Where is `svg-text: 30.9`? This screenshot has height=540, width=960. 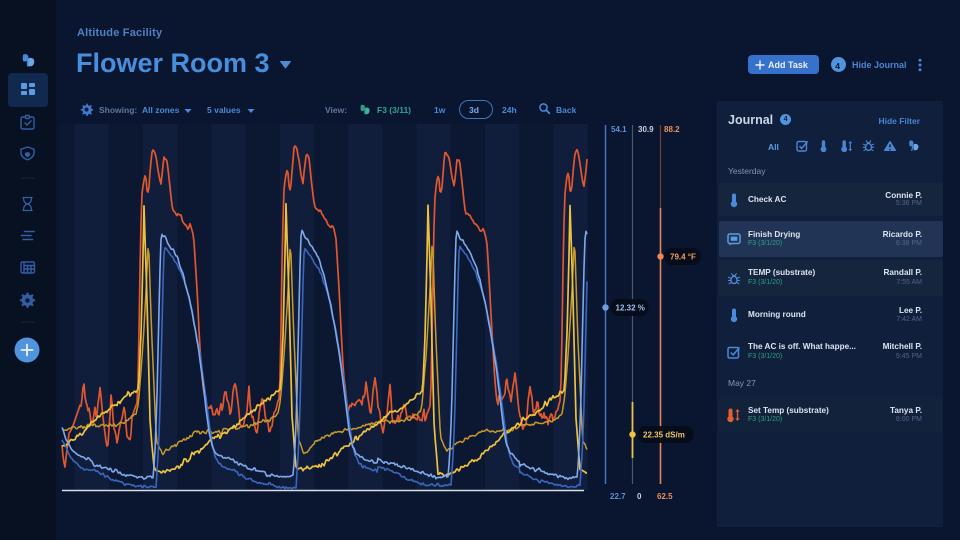
svg-text: 30.9 is located at coordinates (646, 129).